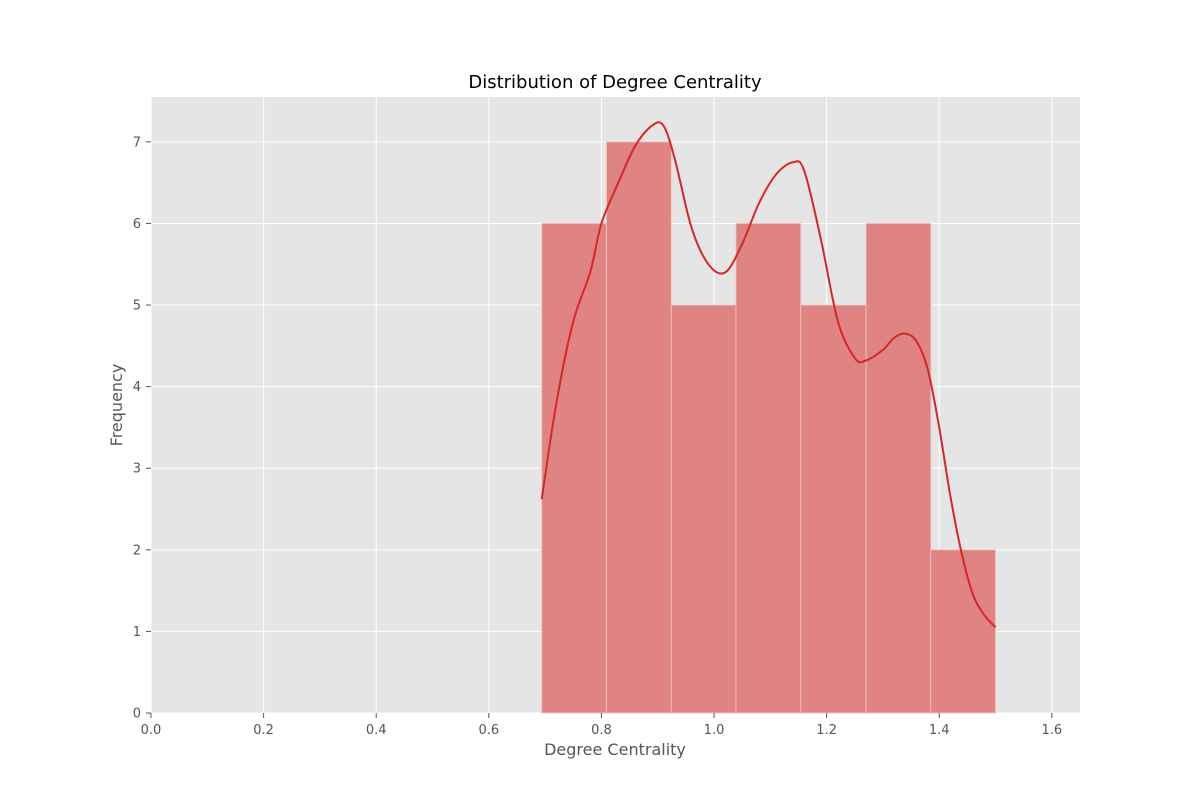 The width and height of the screenshot is (1200, 800). What do you see at coordinates (615, 749) in the screenshot?
I see `x-axis-label: Degree Centrality` at bounding box center [615, 749].